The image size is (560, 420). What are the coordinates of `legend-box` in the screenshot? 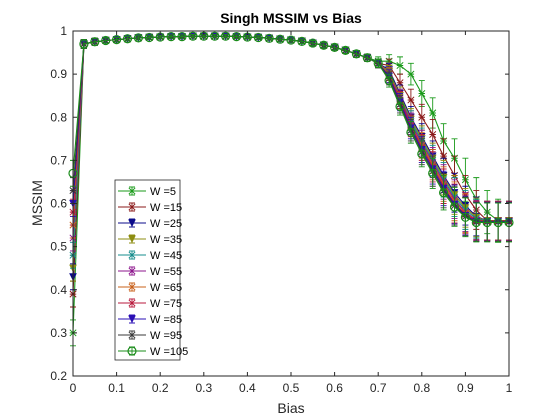 It's located at (147, 270).